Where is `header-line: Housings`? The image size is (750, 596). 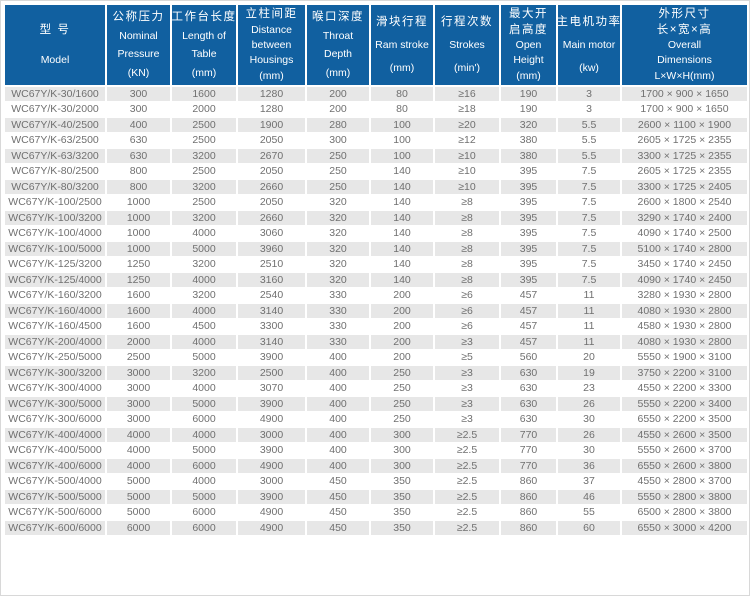 header-line: Housings is located at coordinates (271, 60).